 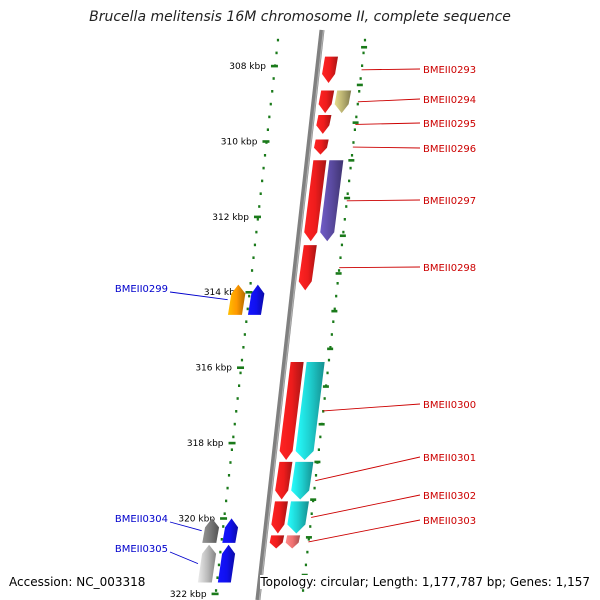 What do you see at coordinates (77, 582) in the screenshot?
I see `accession-text: Accession: NC_003318` at bounding box center [77, 582].